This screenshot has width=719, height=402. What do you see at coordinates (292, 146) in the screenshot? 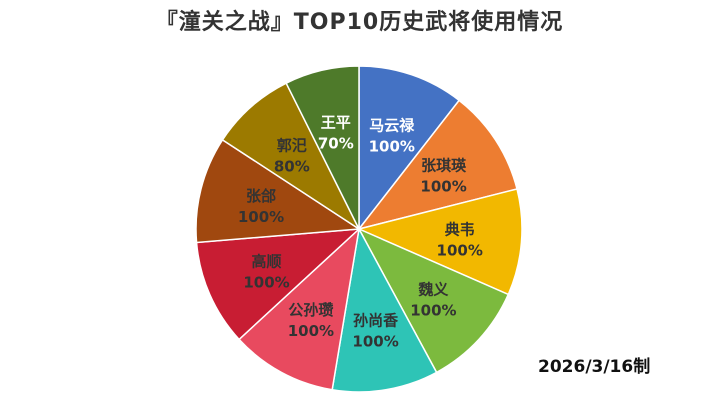
I see `slice-label-name-9: 郭汜` at bounding box center [292, 146].